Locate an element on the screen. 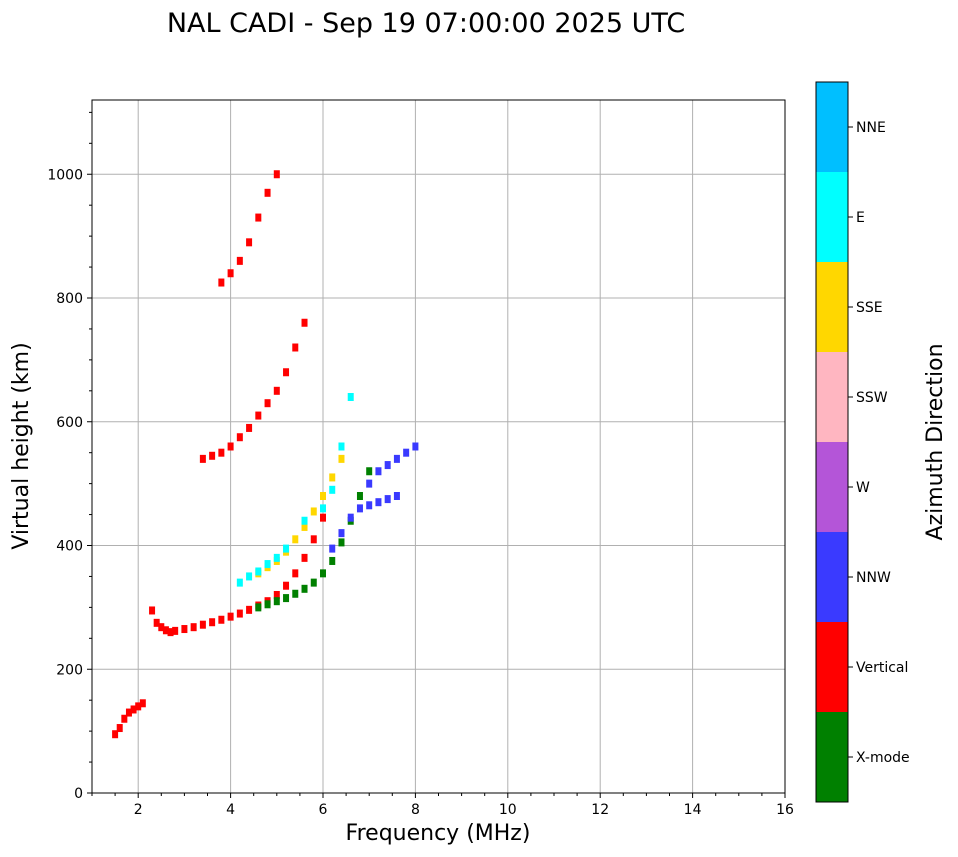 The width and height of the screenshot is (958, 857). y-axis-ticks: 0 200 400 600 800 1000 is located at coordinates (69, 456).